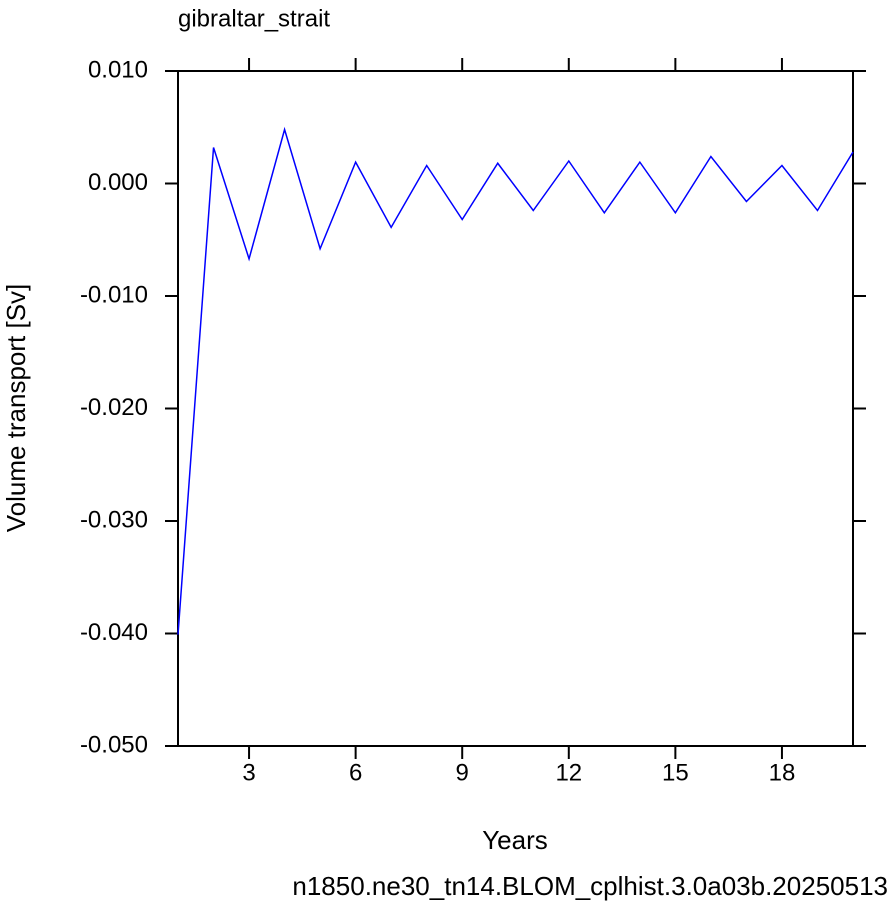 This screenshot has width=892, height=913. What do you see at coordinates (114, 519) in the screenshot?
I see `y-tick-label: -0.030` at bounding box center [114, 519].